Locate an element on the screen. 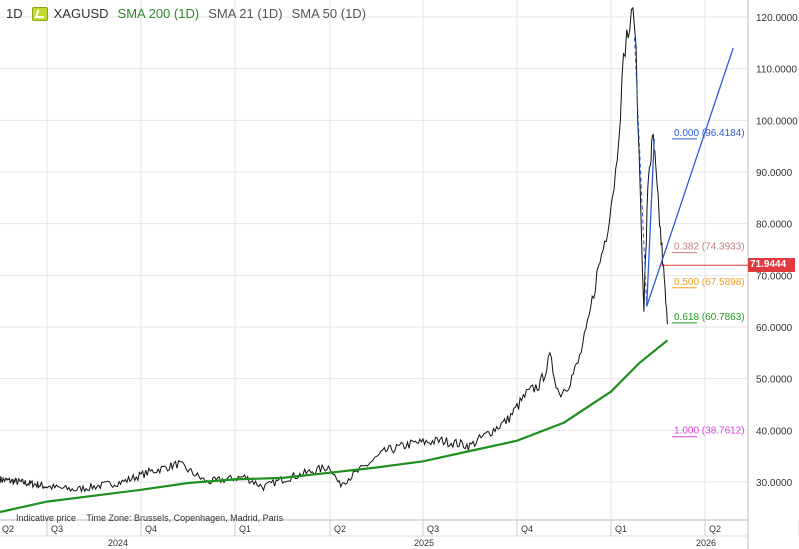  indicator-sma21: SMA 21 (1D) is located at coordinates (245, 13).